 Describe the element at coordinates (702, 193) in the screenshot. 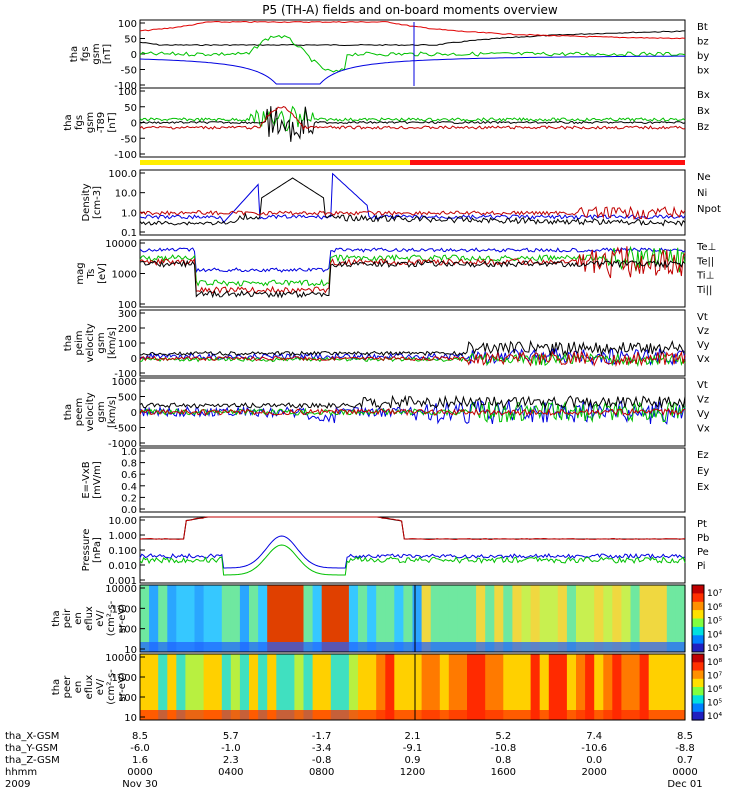

I see `legend-entry: Ni` at that location.